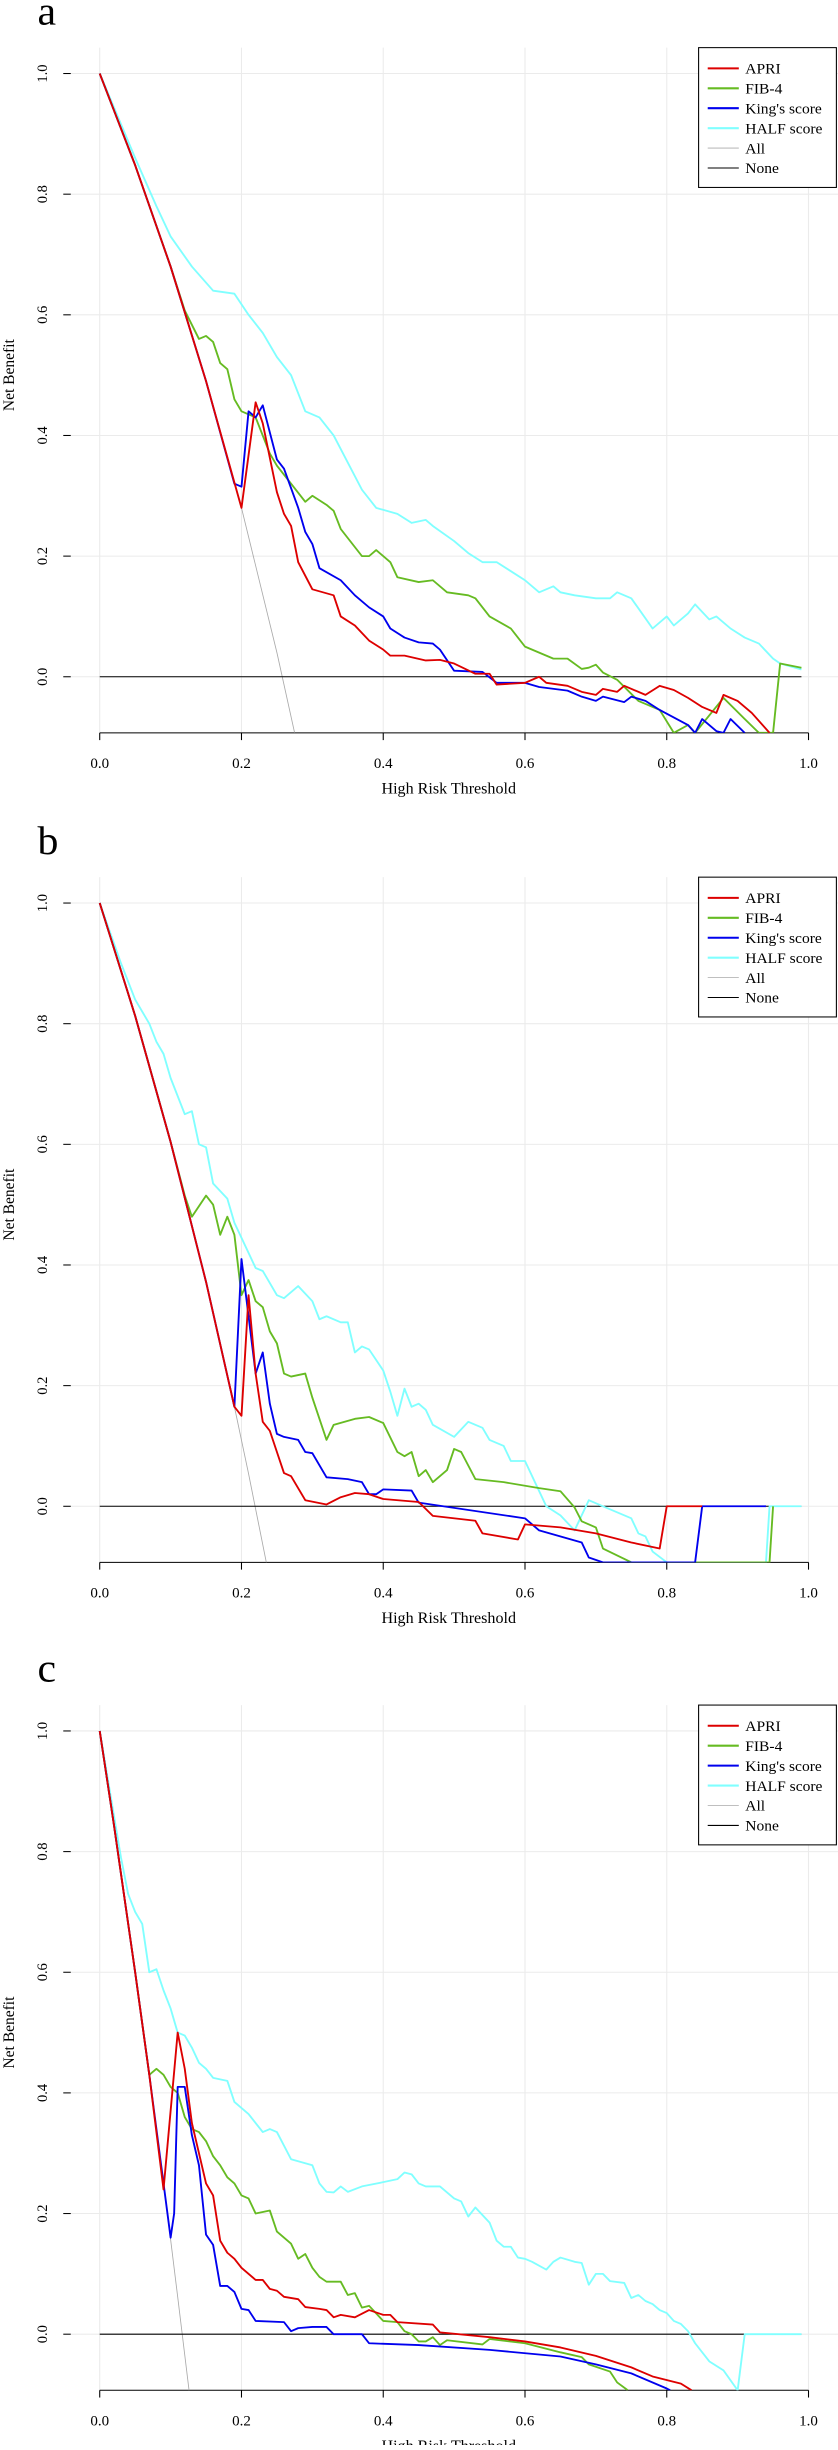 This screenshot has width=838, height=2450. What do you see at coordinates (48, 840) in the screenshot?
I see `panel-label: b` at bounding box center [48, 840].